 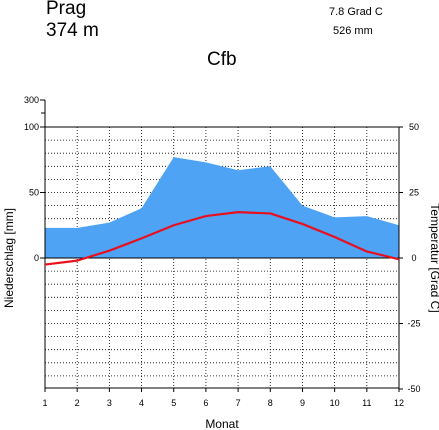 I want to click on x-tick-label: 9, so click(x=302, y=403).